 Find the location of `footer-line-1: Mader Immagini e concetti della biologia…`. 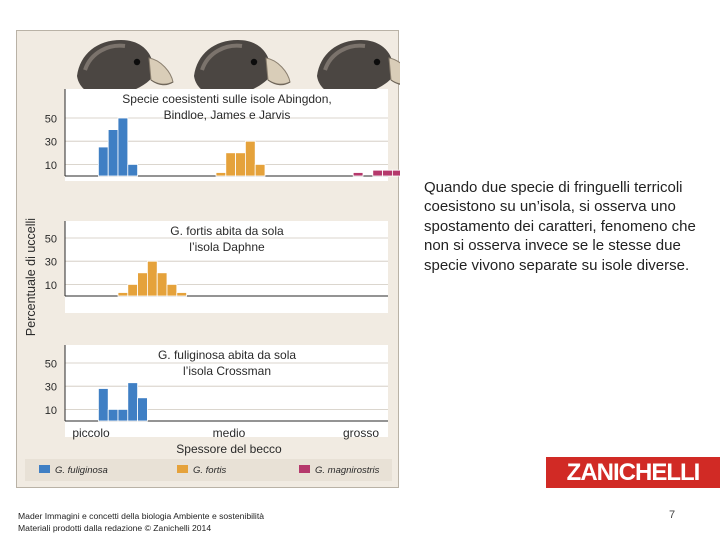

footer-line-1: Mader Immagini e concetti della biologia… is located at coordinates (141, 516).